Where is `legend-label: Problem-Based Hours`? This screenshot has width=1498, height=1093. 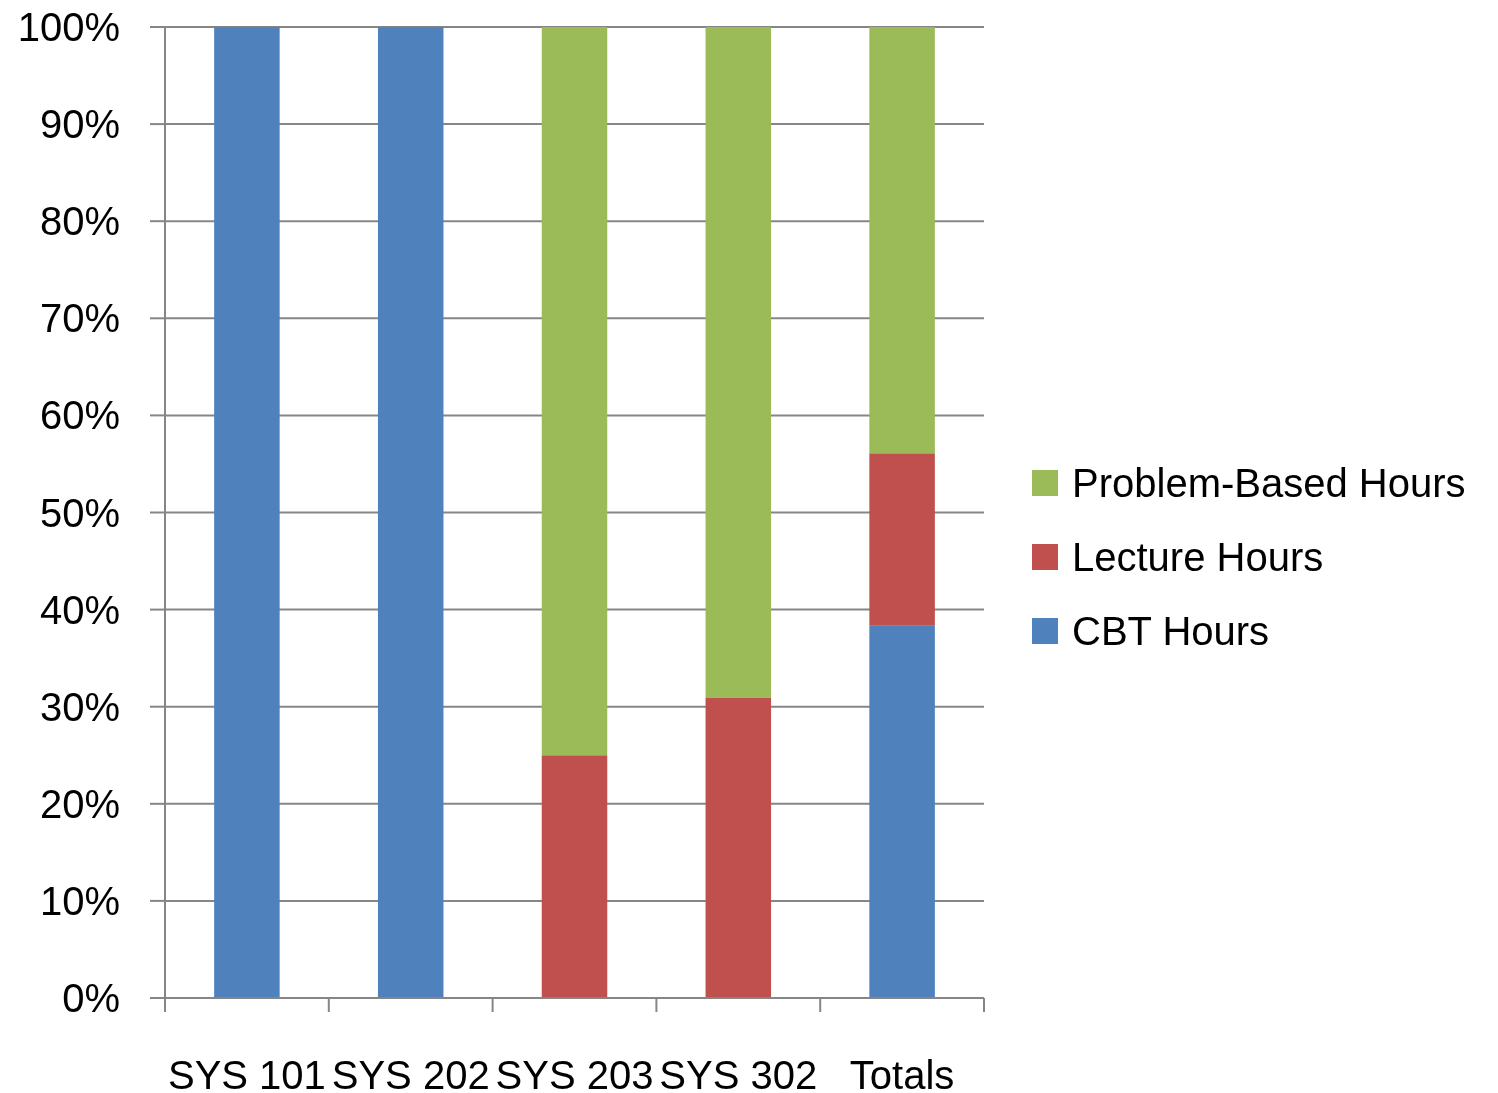
legend-label: Problem-Based Hours is located at coordinates (1269, 483).